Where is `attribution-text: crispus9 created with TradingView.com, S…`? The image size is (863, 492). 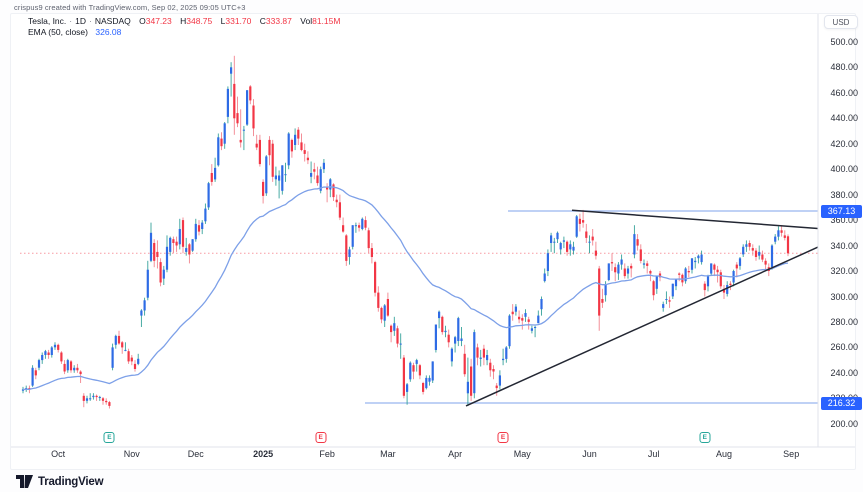
attribution-text: crispus9 created with TradingView.com, S… is located at coordinates (130, 7).